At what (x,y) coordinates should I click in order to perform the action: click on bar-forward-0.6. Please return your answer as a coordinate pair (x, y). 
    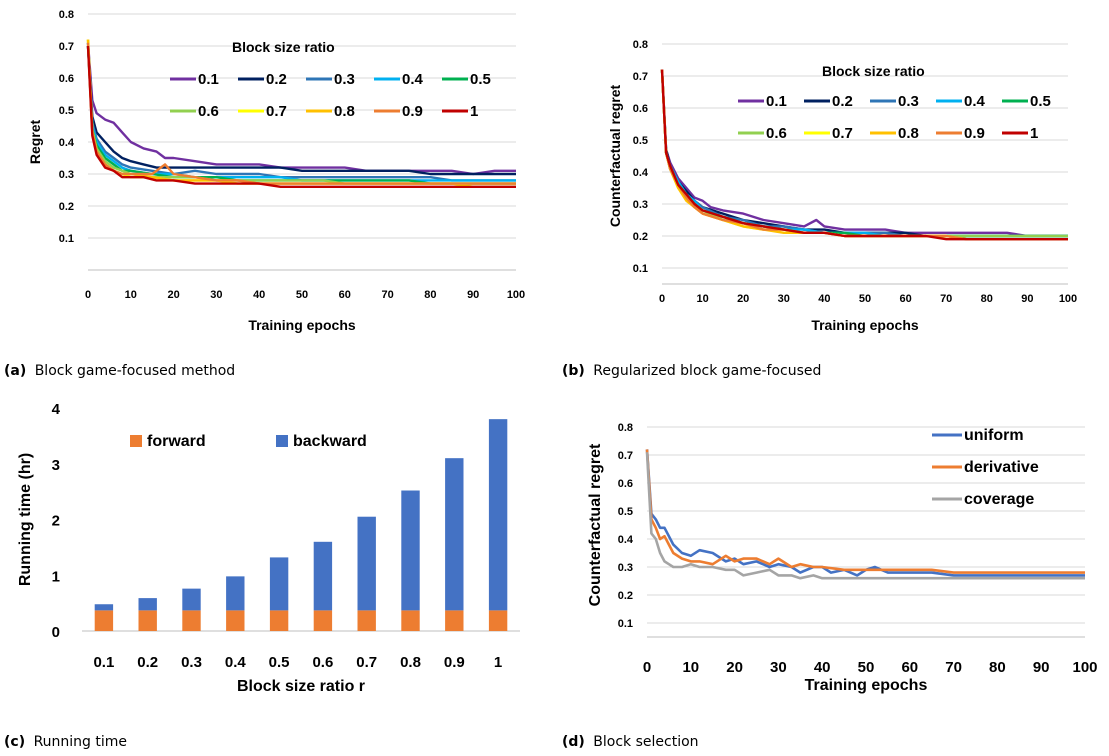
    Looking at the image, I should click on (323, 620).